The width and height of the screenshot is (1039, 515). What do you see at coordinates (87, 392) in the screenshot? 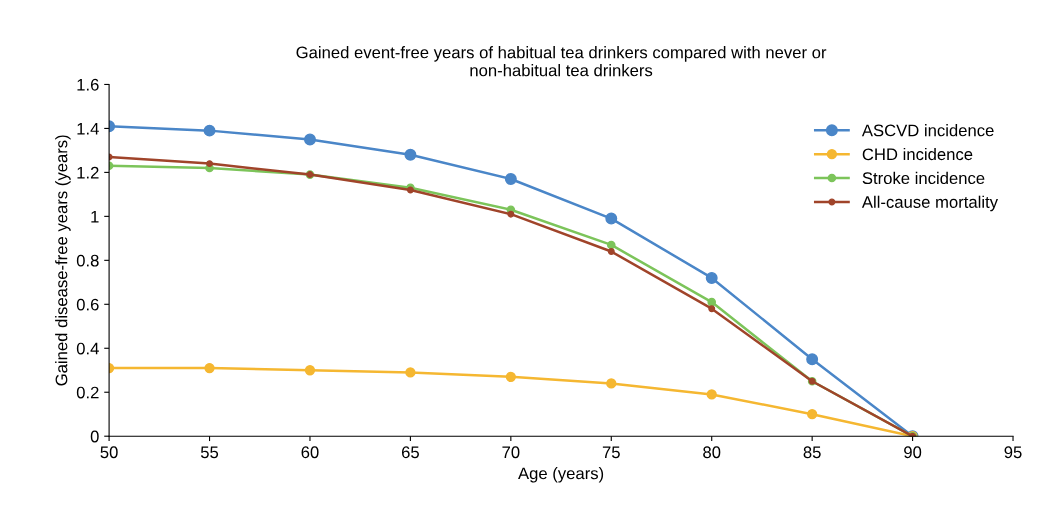
I see `y-tick-label: 0.2` at bounding box center [87, 392].